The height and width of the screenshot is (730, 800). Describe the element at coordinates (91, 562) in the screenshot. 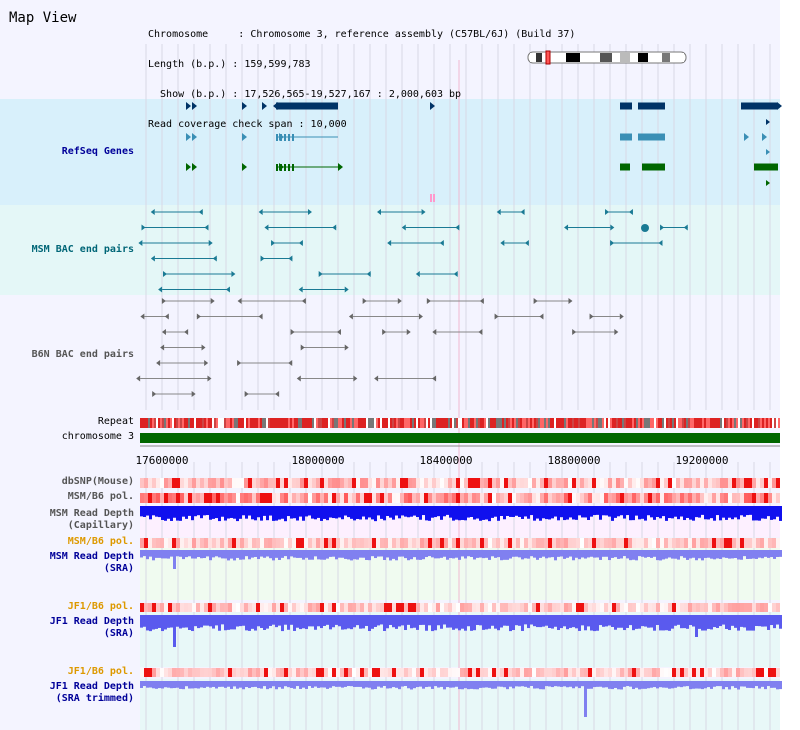

I see `track-label-msm-depth-sra: MSM Read Depth (SRA)` at that location.